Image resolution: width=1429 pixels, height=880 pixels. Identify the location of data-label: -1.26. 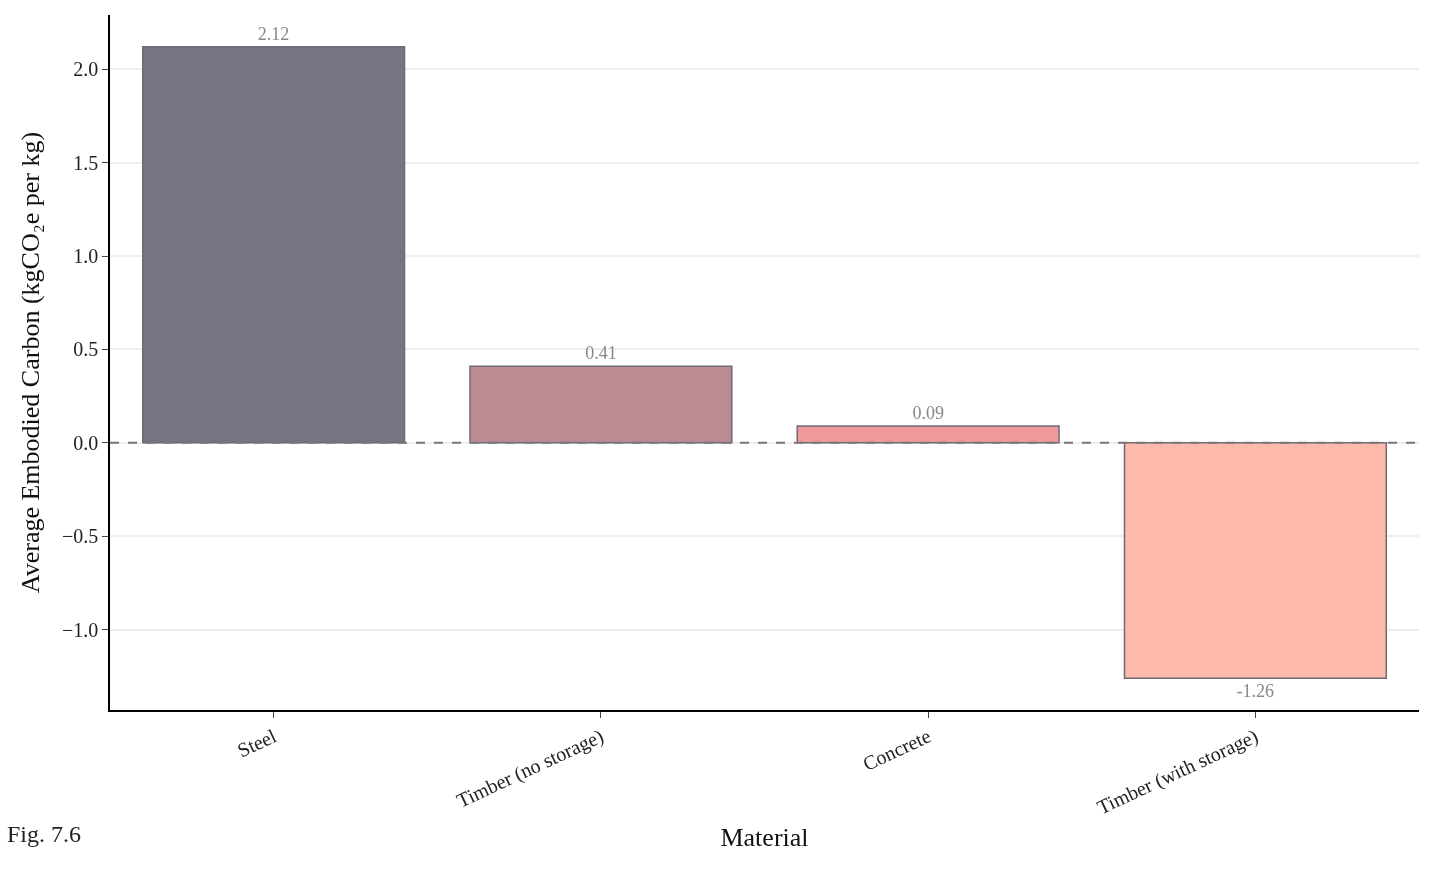
(1255, 691).